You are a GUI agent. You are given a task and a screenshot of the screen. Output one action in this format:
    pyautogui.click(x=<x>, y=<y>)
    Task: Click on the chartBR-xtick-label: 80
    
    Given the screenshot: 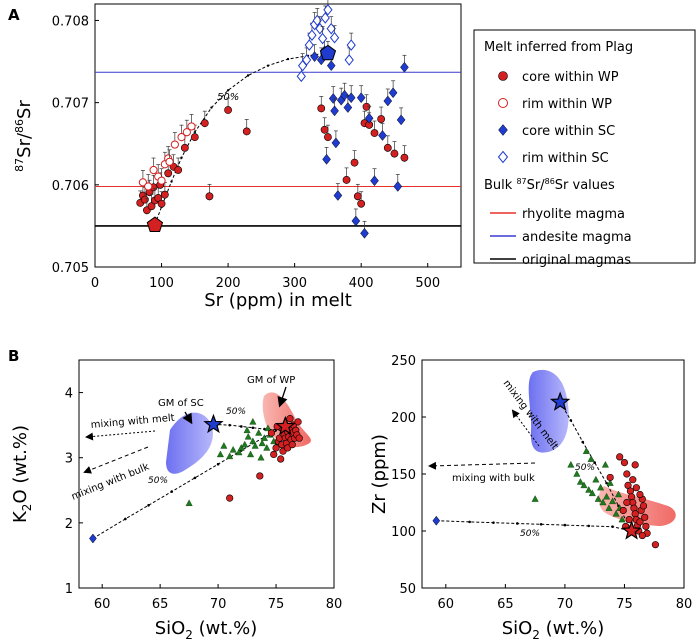 What is the action you would take?
    pyautogui.click(x=684, y=604)
    